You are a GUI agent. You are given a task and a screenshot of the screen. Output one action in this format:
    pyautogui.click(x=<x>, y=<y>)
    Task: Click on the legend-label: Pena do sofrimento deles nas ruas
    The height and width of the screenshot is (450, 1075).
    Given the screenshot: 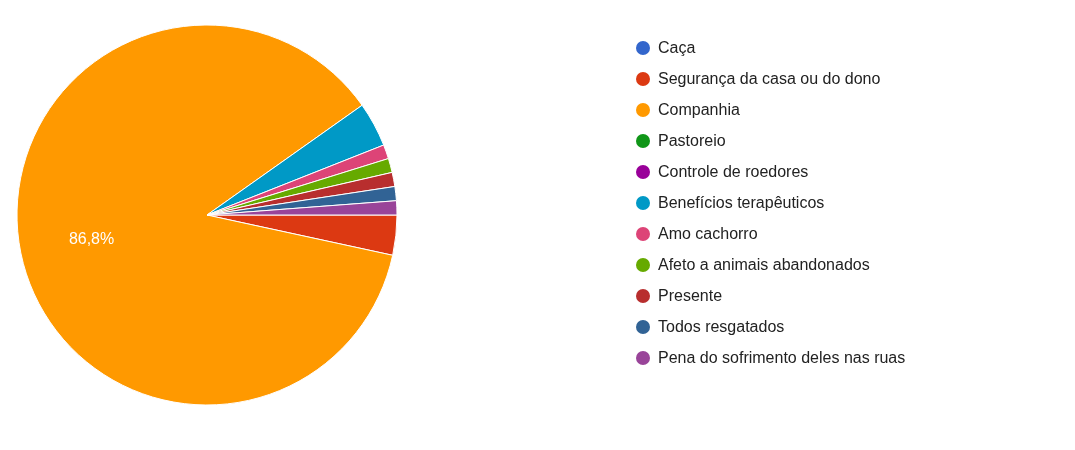 What is the action you would take?
    pyautogui.click(x=782, y=357)
    